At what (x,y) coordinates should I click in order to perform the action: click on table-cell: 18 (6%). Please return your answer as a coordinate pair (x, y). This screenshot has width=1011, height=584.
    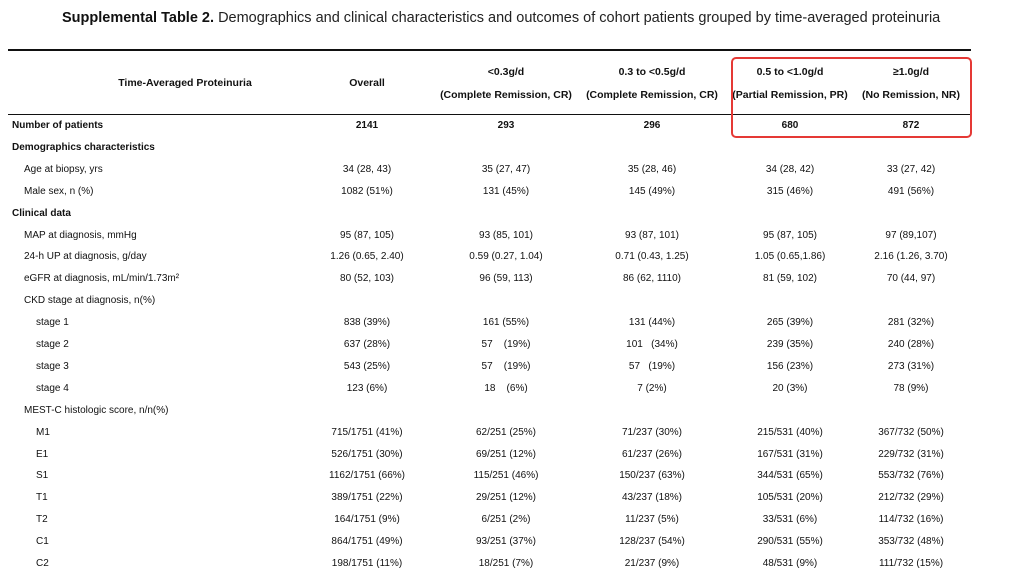
    Looking at the image, I should click on (506, 388).